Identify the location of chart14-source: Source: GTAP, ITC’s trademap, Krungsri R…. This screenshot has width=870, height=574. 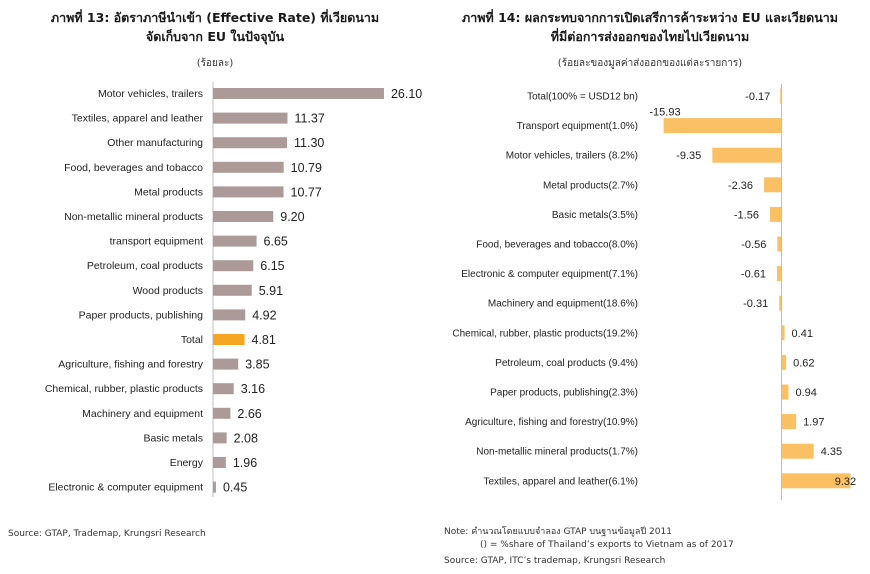
(555, 561).